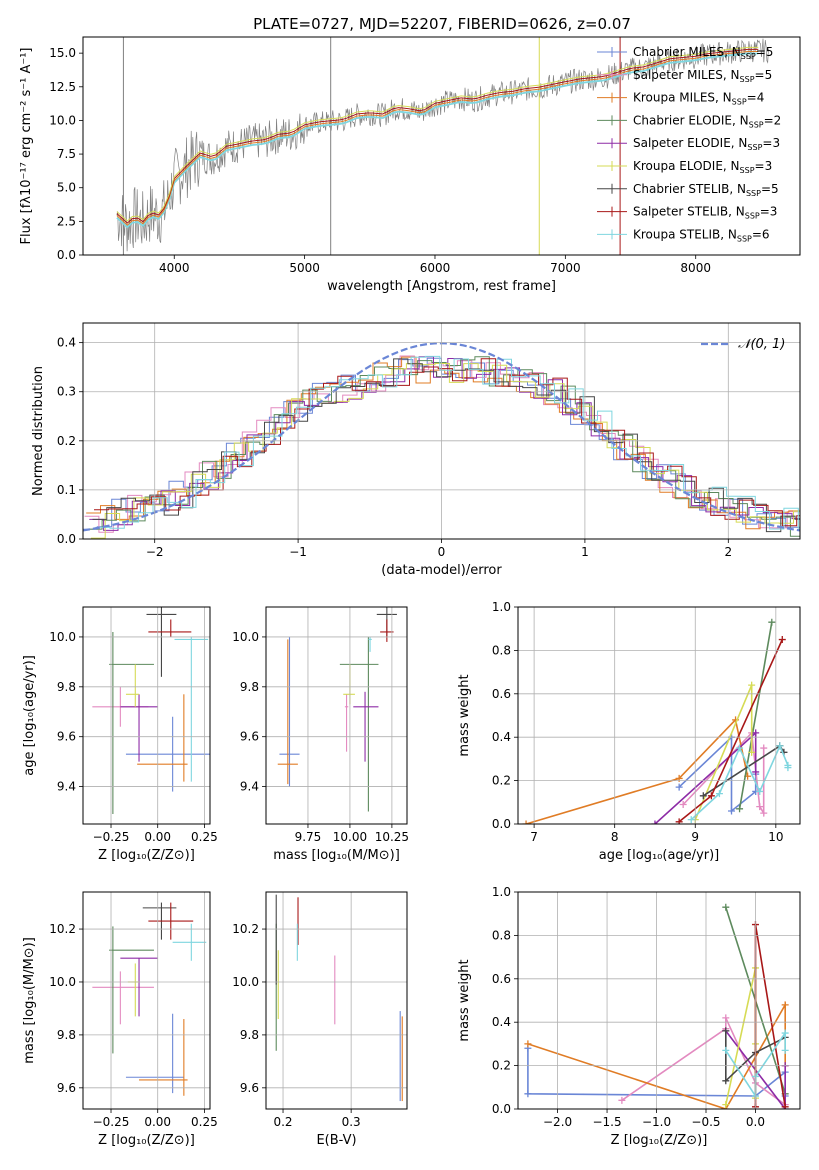 Image resolution: width=819 pixels, height=1170 pixels. Describe the element at coordinates (501, 737) in the screenshot. I see `weight_vs_age-ytick-label-2: 0.4` at that location.